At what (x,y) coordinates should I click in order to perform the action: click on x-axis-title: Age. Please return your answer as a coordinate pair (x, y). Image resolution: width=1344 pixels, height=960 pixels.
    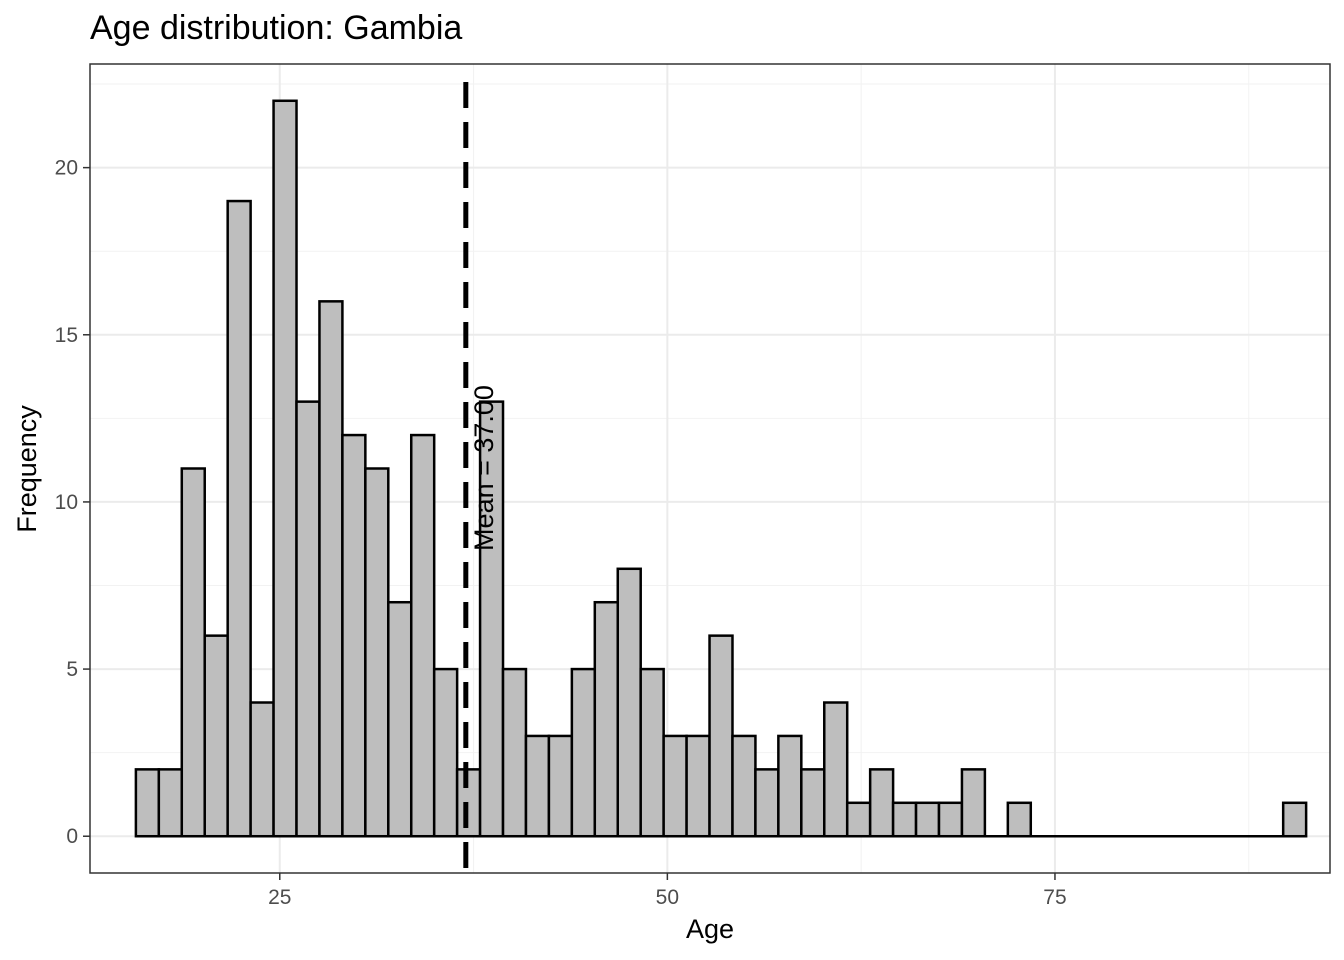
    Looking at the image, I should click on (710, 929).